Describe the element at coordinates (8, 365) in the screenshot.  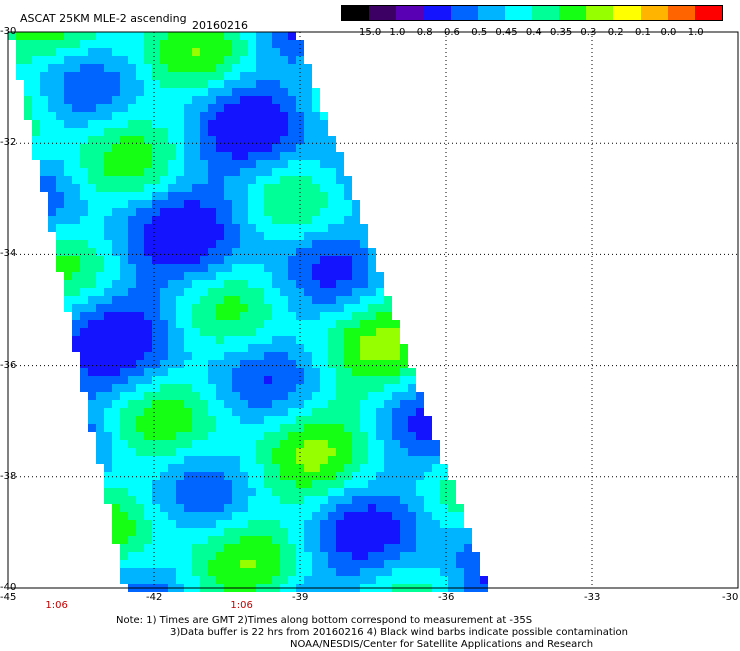
I see `y-axis-label: -36` at that location.